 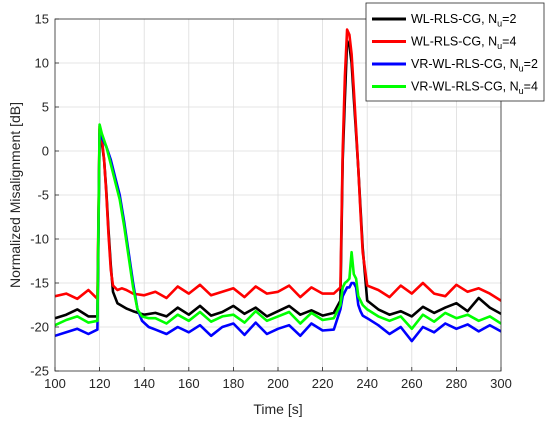 What do you see at coordinates (474, 88) in the screenshot?
I see `legend-label-4: VR-WL-RLS-CG, Nu=4` at bounding box center [474, 88].